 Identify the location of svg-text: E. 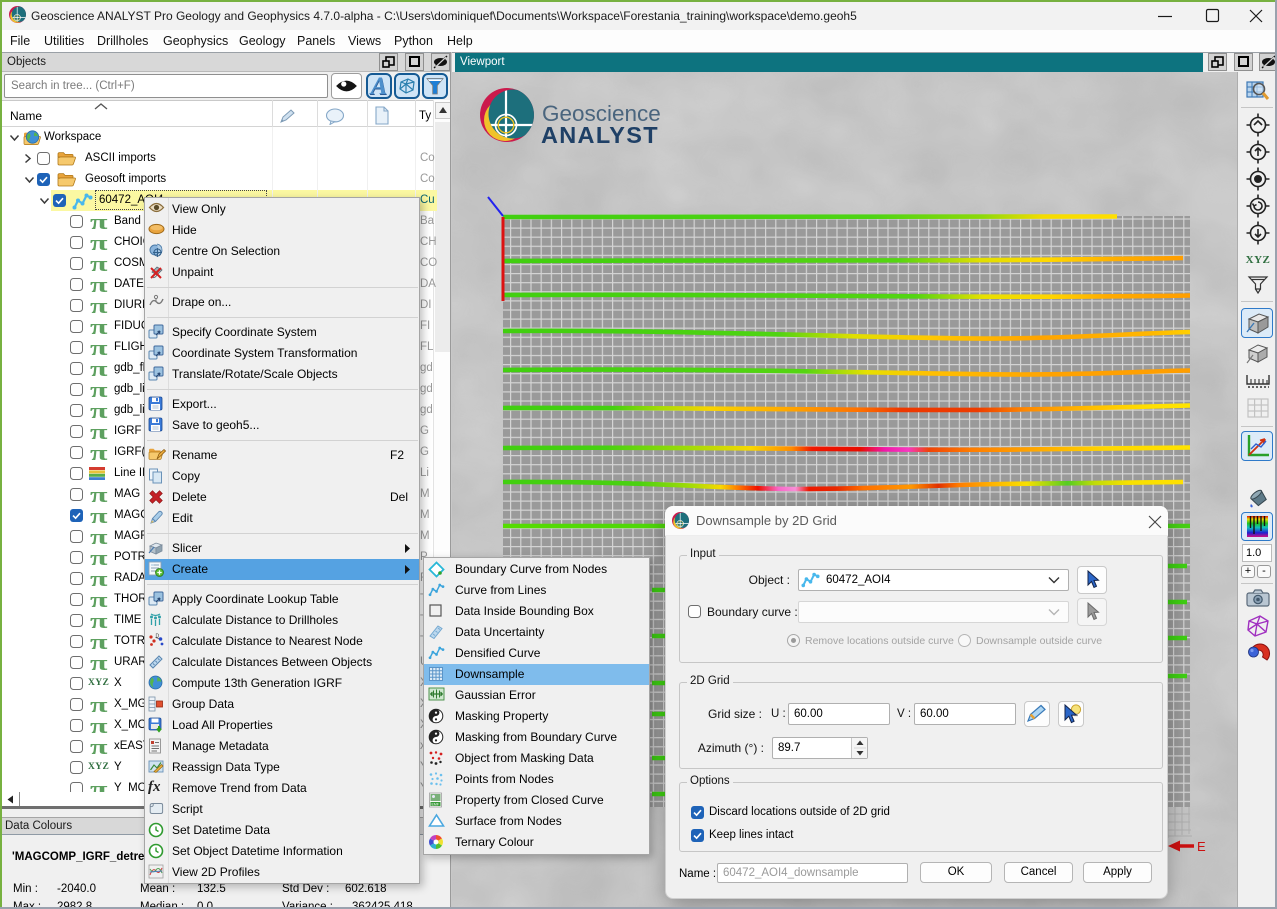
(1201, 846).